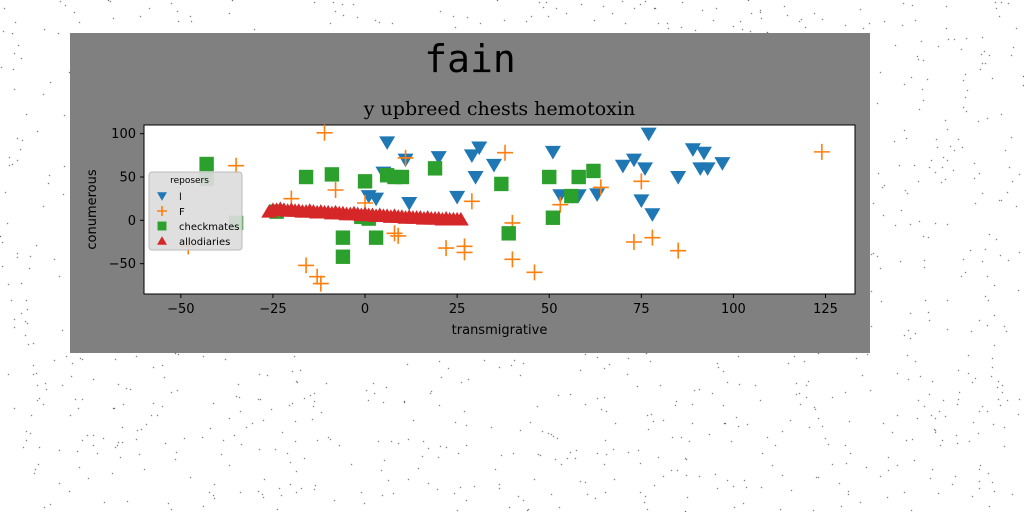 The height and width of the screenshot is (512, 1024). Describe the element at coordinates (549, 309) in the screenshot. I see `x-tick-label: 50` at that location.